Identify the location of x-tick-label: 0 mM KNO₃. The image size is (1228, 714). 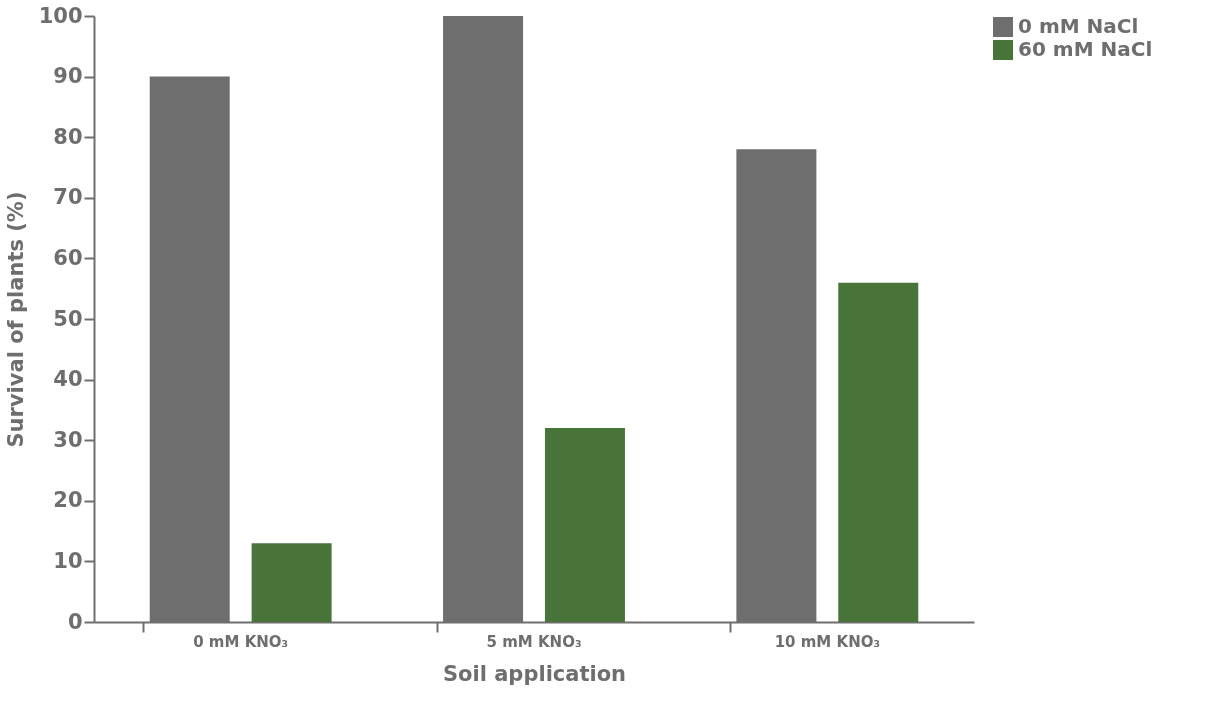
(241, 641).